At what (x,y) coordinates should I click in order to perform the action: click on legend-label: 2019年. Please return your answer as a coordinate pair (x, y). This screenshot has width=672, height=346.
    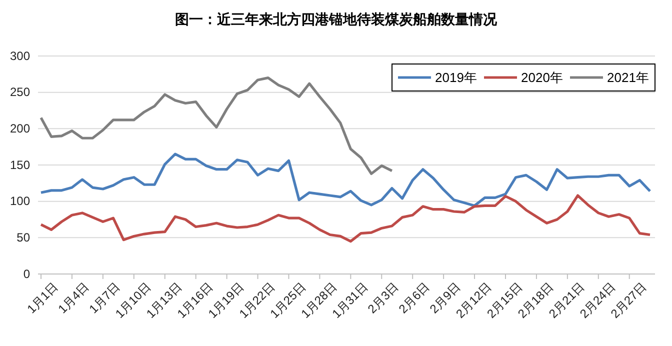
    Looking at the image, I should click on (456, 77).